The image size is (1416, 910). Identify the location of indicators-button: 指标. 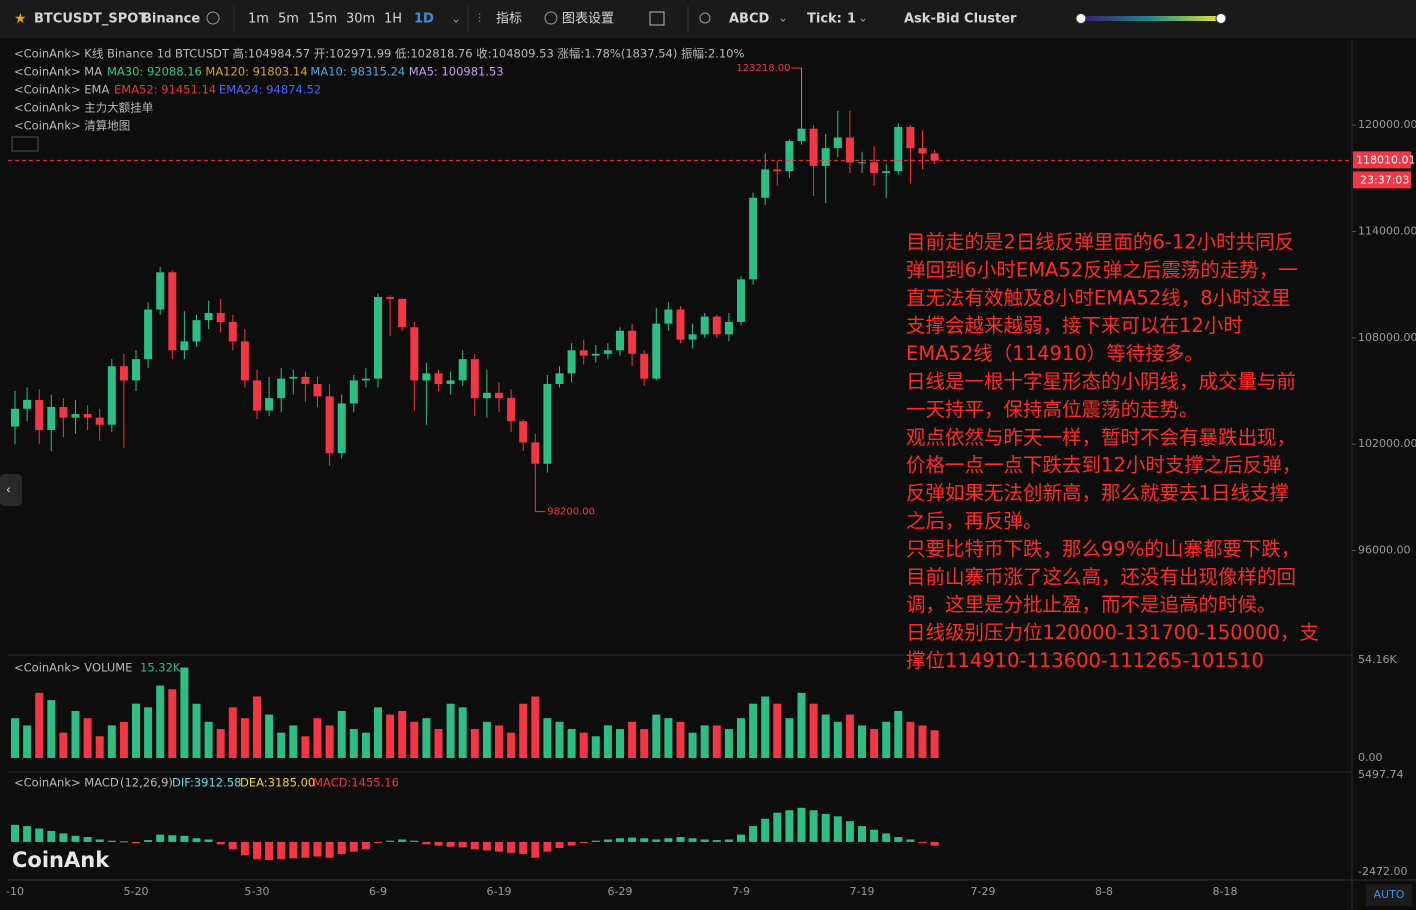
(509, 19).